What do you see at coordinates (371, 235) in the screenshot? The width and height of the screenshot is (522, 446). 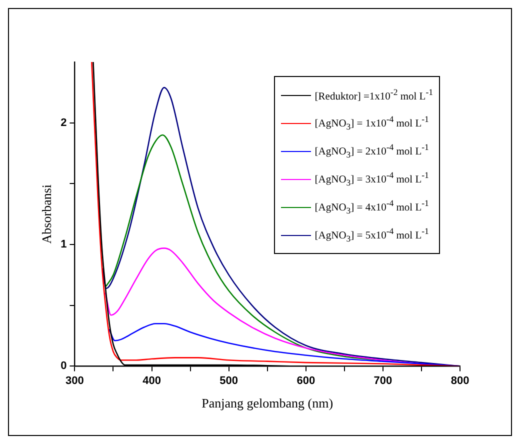 I see `legend-label: [AgNO$_{3}$] = 5x10$^{-4}$ mol L$^{-1}$` at bounding box center [371, 235].